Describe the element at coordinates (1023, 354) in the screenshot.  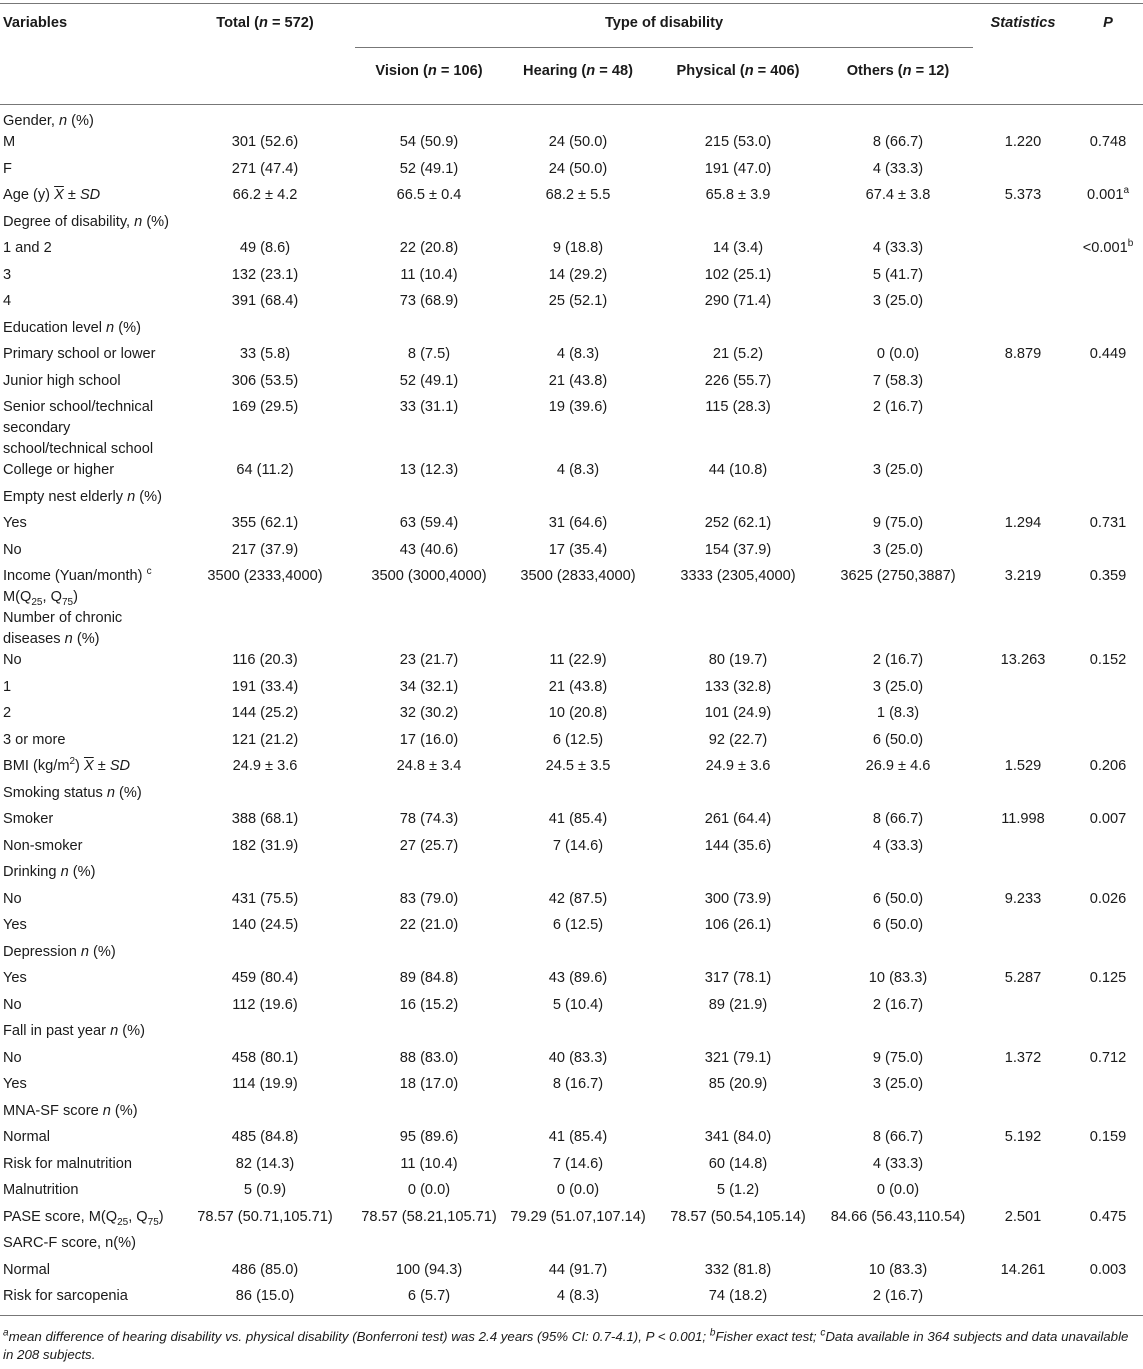
I see `cell-stat: 8.879` at that location.